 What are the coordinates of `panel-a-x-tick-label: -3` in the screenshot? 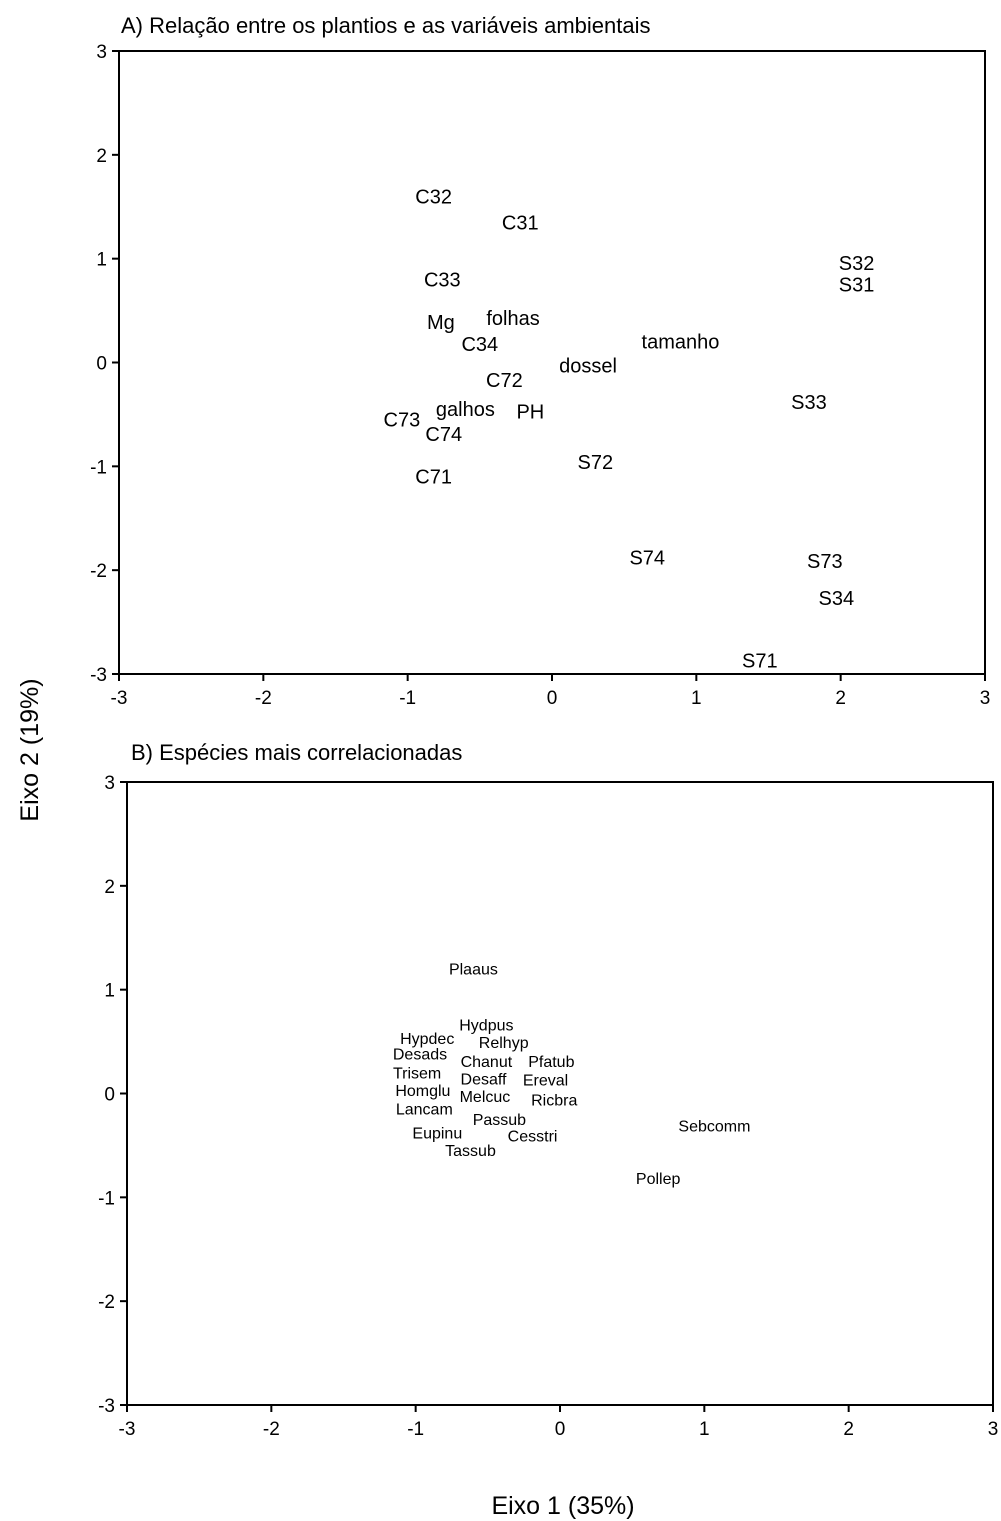 It's located at (119, 698).